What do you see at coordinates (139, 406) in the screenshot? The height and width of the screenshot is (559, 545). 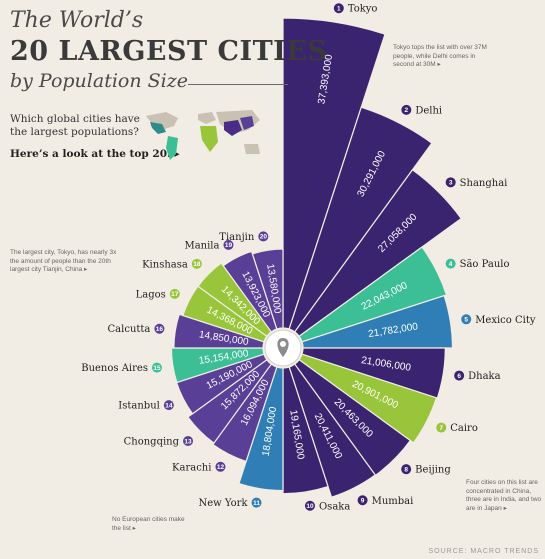 I see `city-label-14: Istanbul` at bounding box center [139, 406].